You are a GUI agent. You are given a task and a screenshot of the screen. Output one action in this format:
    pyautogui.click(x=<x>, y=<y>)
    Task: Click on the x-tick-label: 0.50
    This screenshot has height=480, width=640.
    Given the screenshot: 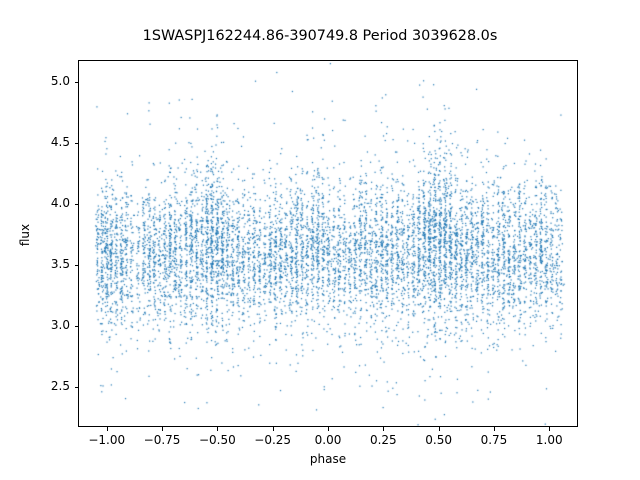 What is the action you would take?
    pyautogui.click(x=438, y=440)
    